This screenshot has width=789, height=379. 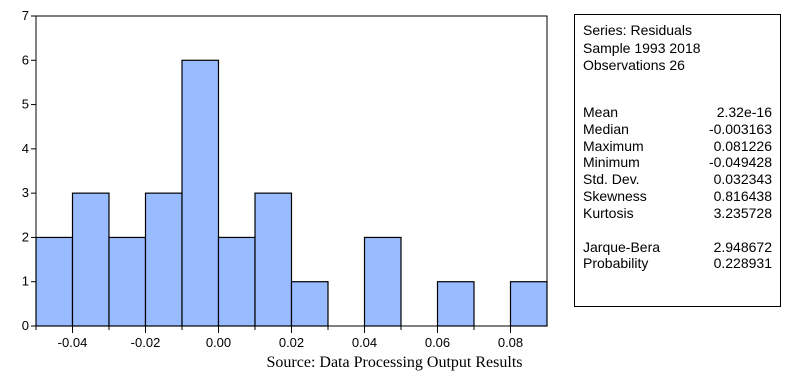 I want to click on stats-spacer, so click(x=677, y=230).